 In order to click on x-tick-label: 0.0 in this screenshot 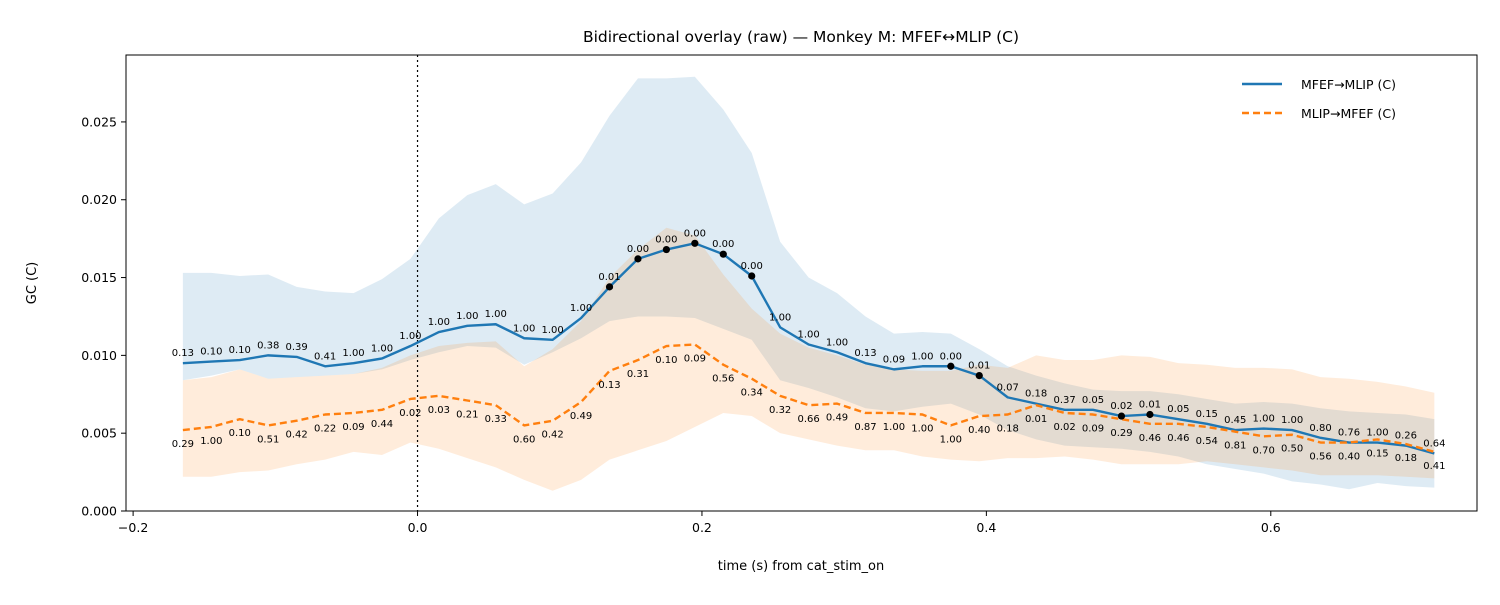, I will do `click(418, 527)`.